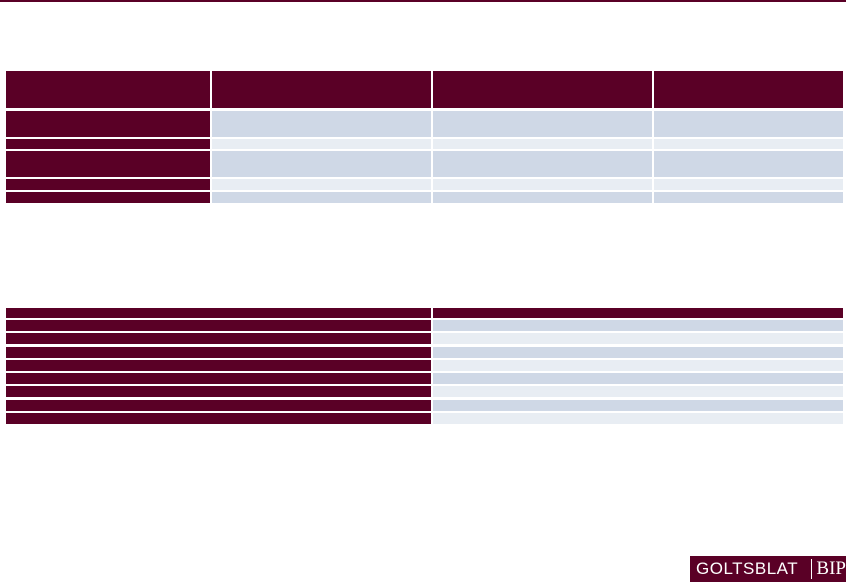  Describe the element at coordinates (747, 568) in the screenshot. I see `logo-name: GOLTSBLAT` at that location.